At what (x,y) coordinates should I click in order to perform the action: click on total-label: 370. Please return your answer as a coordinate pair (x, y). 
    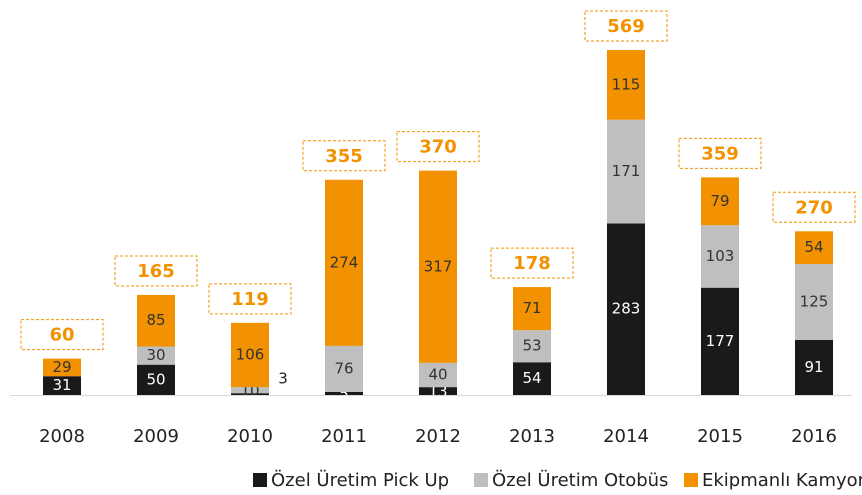
    Looking at the image, I should click on (438, 147).